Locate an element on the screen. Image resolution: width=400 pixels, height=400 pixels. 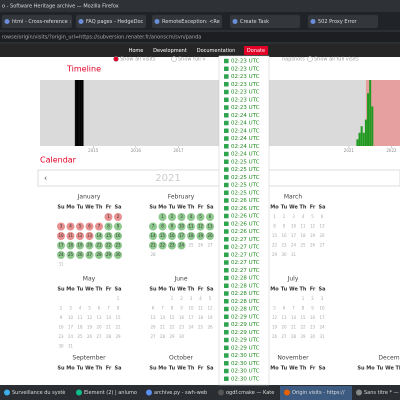
task-label: Surveillance du systè is located at coordinates (38, 392).